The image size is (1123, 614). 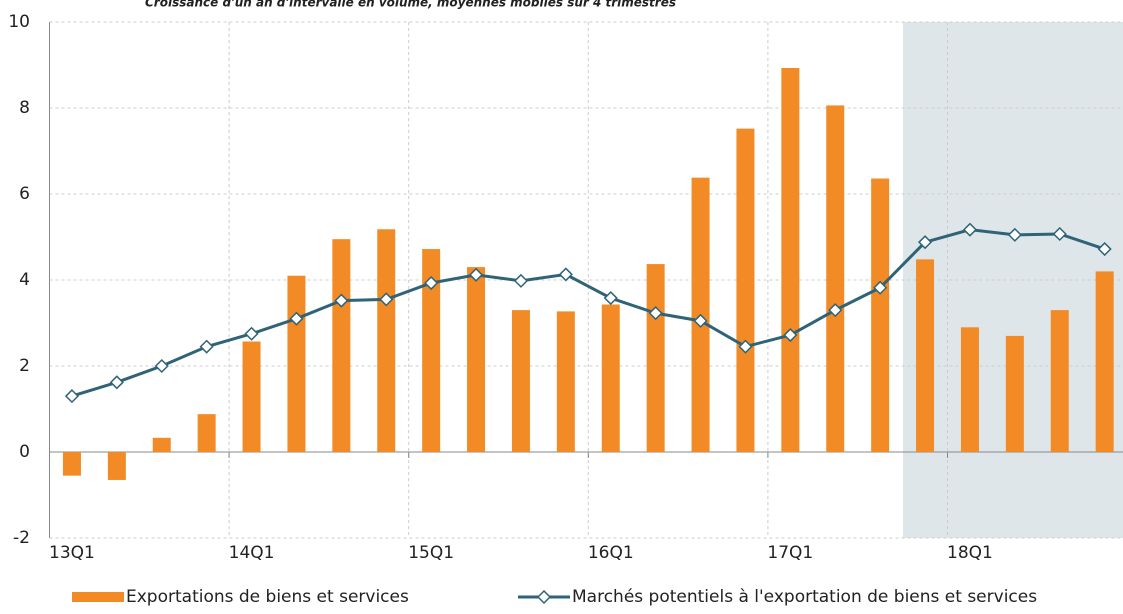 I want to click on y-tick-label: 6, so click(x=24, y=194).